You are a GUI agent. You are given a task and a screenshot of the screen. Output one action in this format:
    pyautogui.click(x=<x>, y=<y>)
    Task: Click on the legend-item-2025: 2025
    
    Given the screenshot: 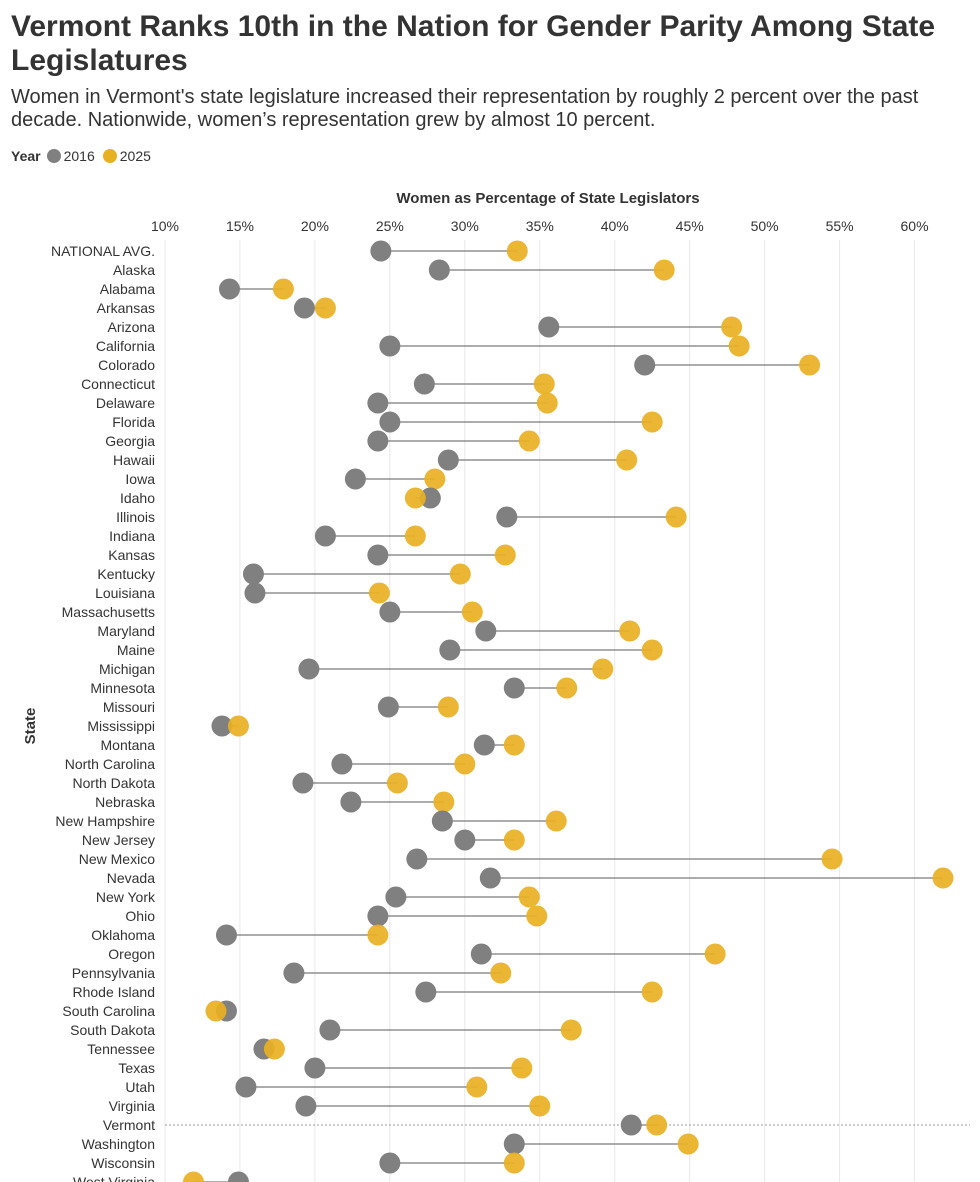 What is the action you would take?
    pyautogui.click(x=126, y=156)
    